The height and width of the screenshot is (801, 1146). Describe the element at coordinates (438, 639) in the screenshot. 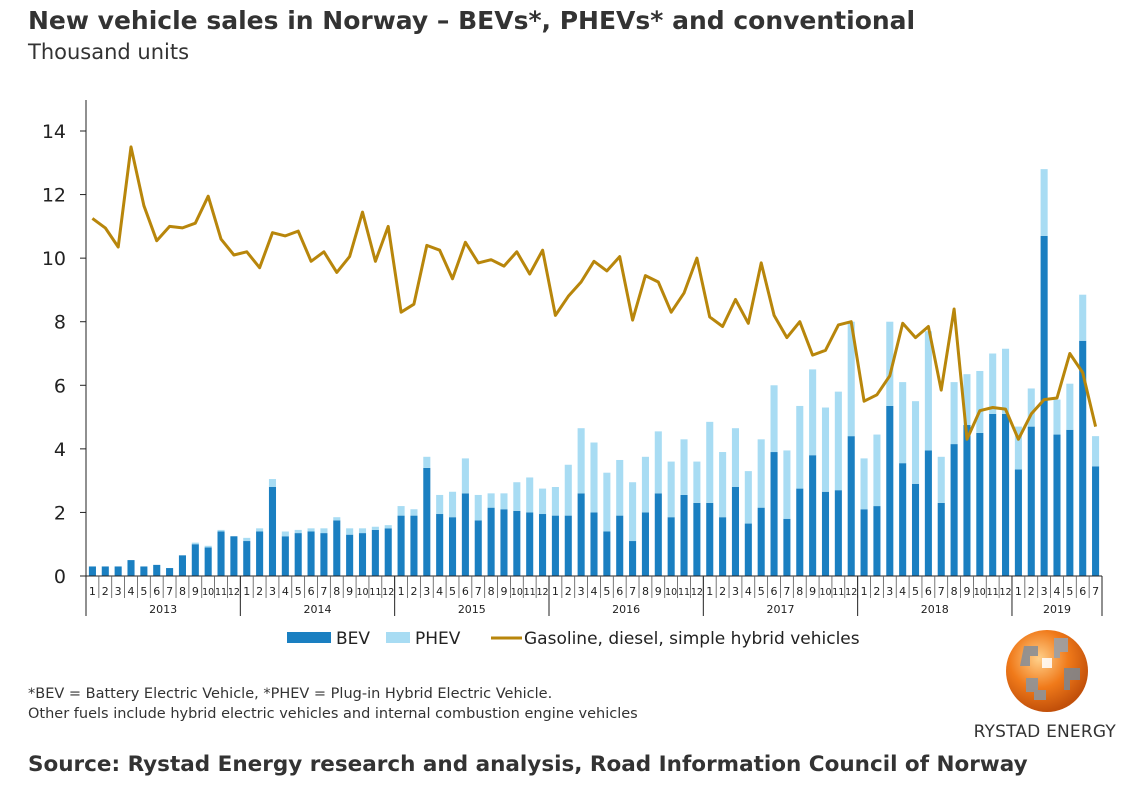

I see `legend-label-phev: PHEV` at that location.